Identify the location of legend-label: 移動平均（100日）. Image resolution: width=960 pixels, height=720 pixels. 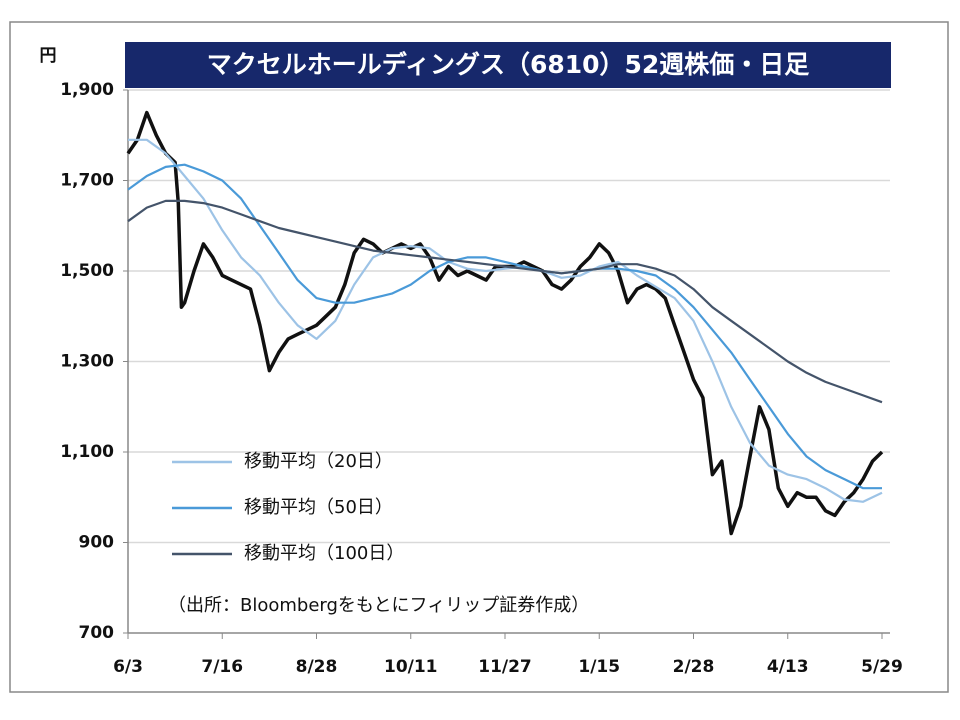
(324, 553).